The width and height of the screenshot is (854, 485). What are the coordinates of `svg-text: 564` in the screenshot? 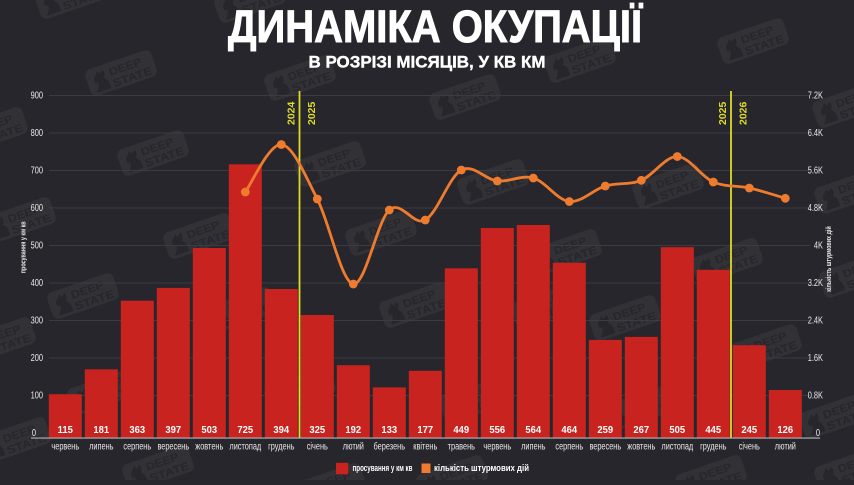 It's located at (533, 431).